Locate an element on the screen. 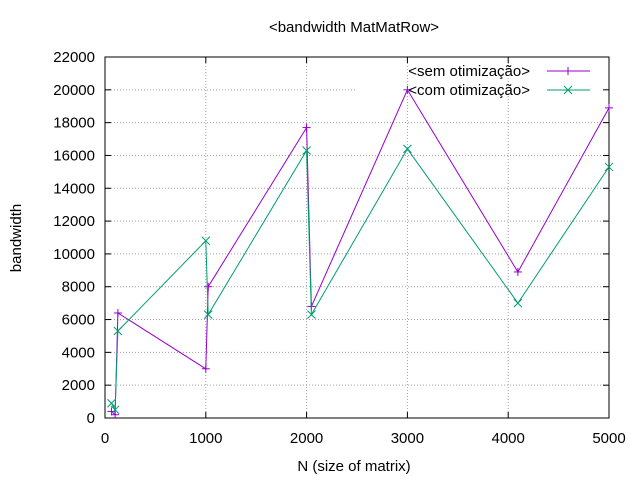 This screenshot has width=640, height=480. y-tick-label: 8000 is located at coordinates (78, 287).